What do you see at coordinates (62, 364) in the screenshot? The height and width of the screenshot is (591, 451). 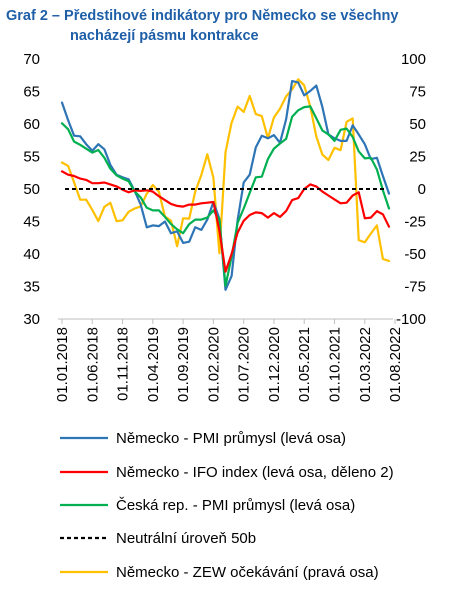 I see `x-axis-tick-label: 01.01.2018` at bounding box center [62, 364].